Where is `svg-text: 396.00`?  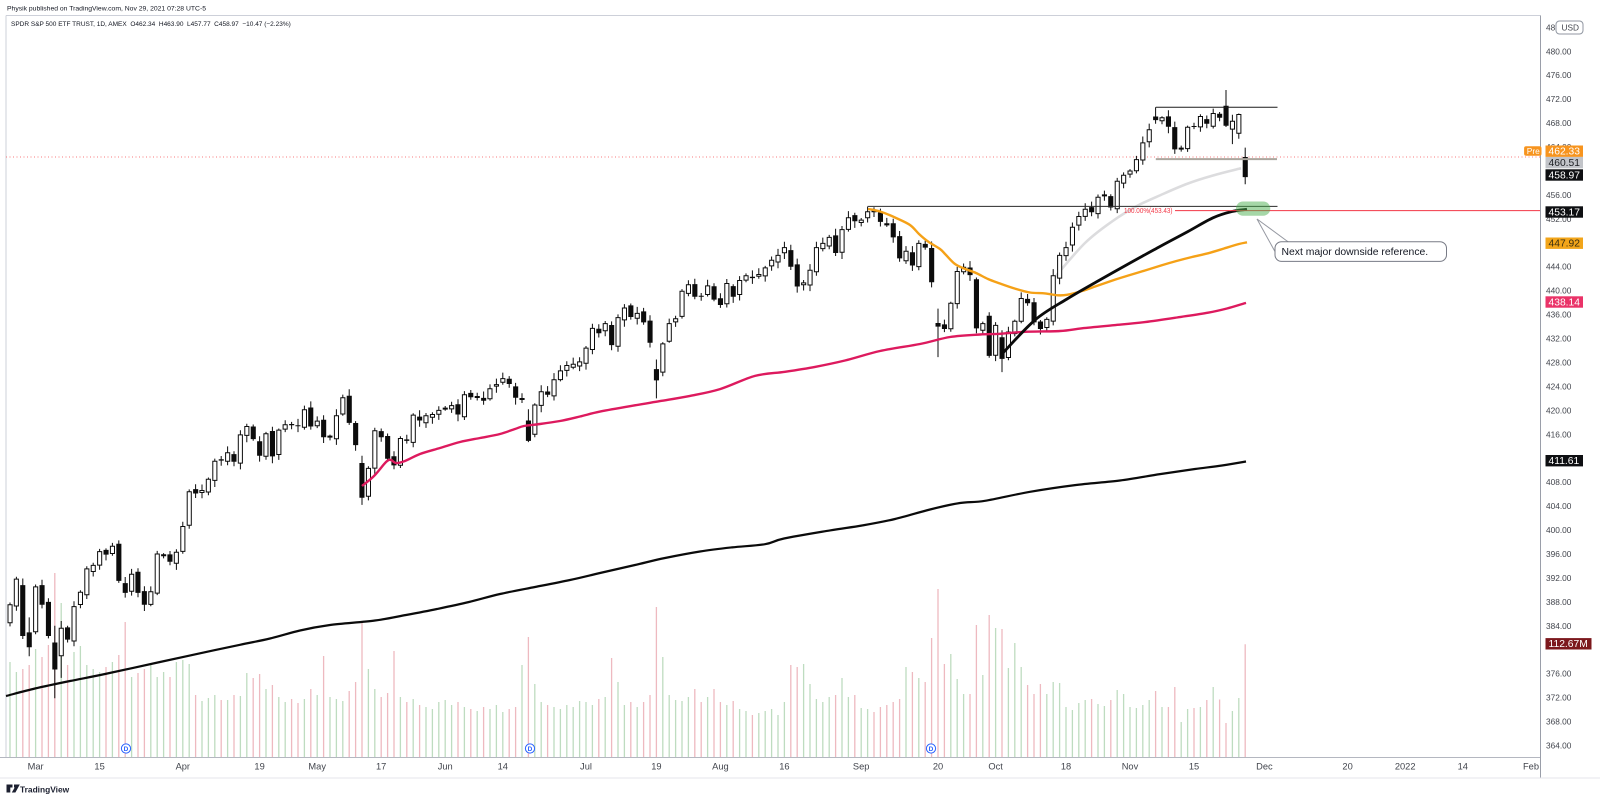 svg-text: 396.00 is located at coordinates (1559, 554).